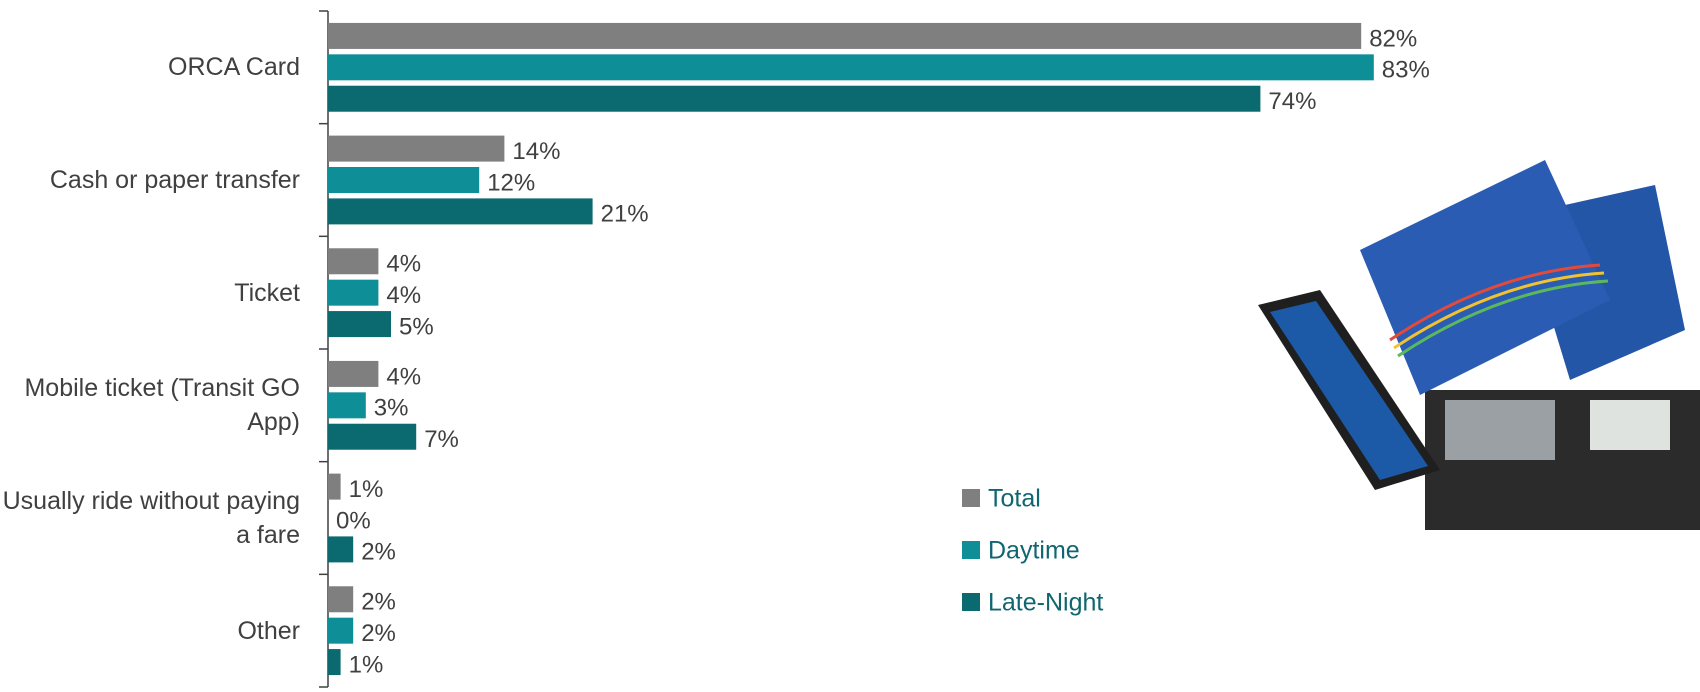 This screenshot has height=692, width=1700. What do you see at coordinates (162, 405) in the screenshot?
I see `category-label: Mobile ticket (Transit GO App)` at bounding box center [162, 405].